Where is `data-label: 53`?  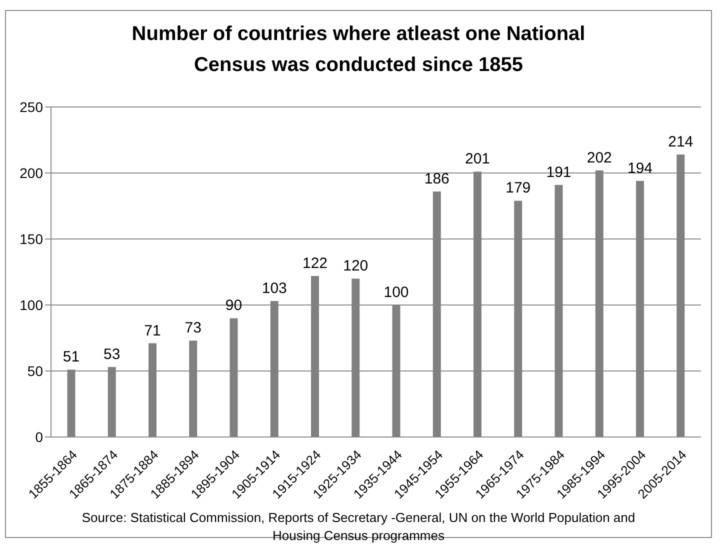 data-label: 53 is located at coordinates (112, 355).